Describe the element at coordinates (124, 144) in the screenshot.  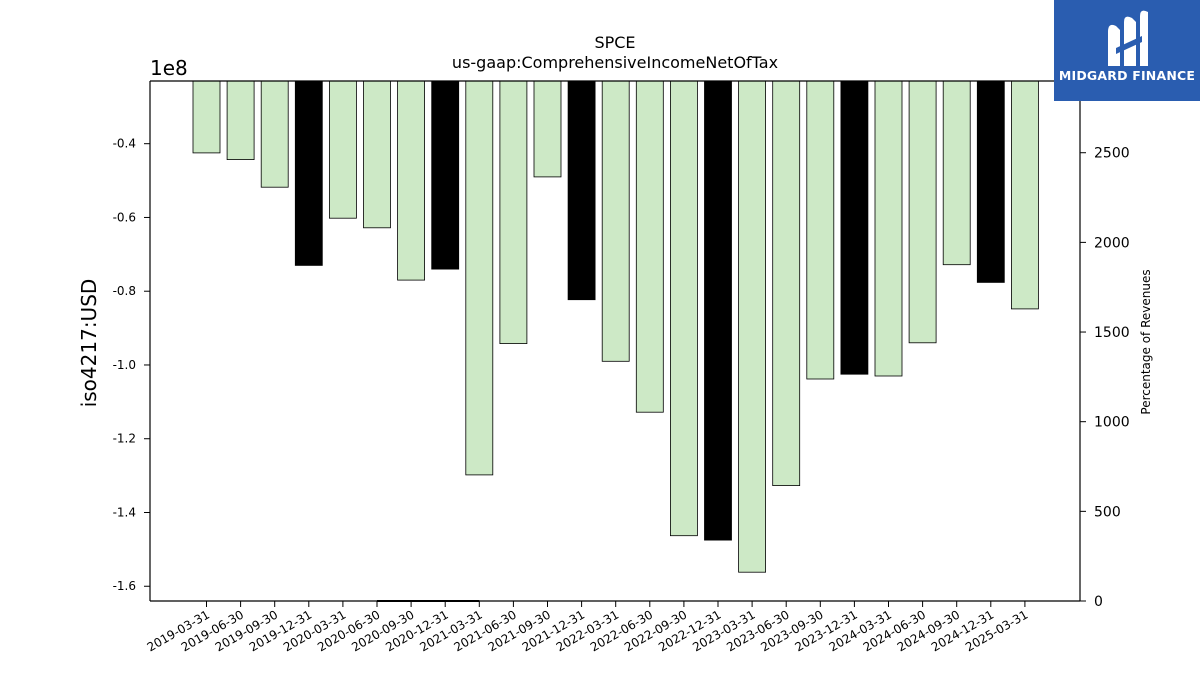
I see `y-tick-label: -0.4` at that location.